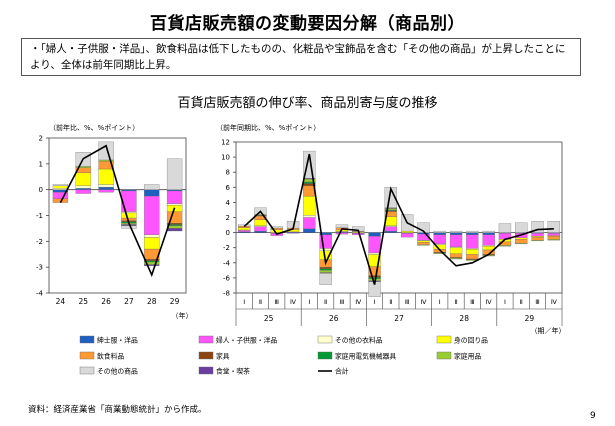 The image size is (615, 426). What do you see at coordinates (268, 127) in the screenshot?
I see `right-axis-note: （前年同期比、%、%ポイント）` at bounding box center [268, 127].